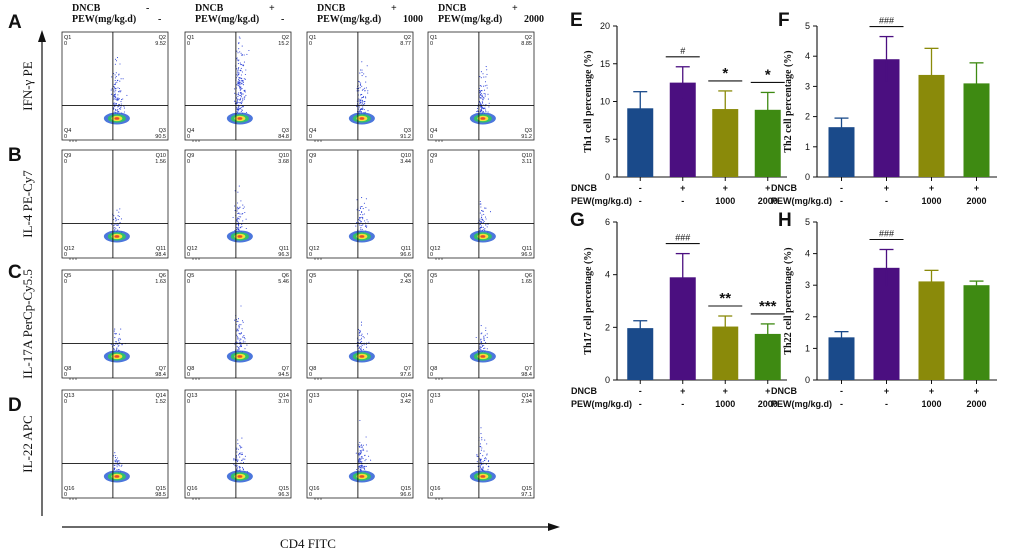 This screenshot has width=1010, height=556. I want to click on quadrant-name-ur: Q14, so click(284, 396).